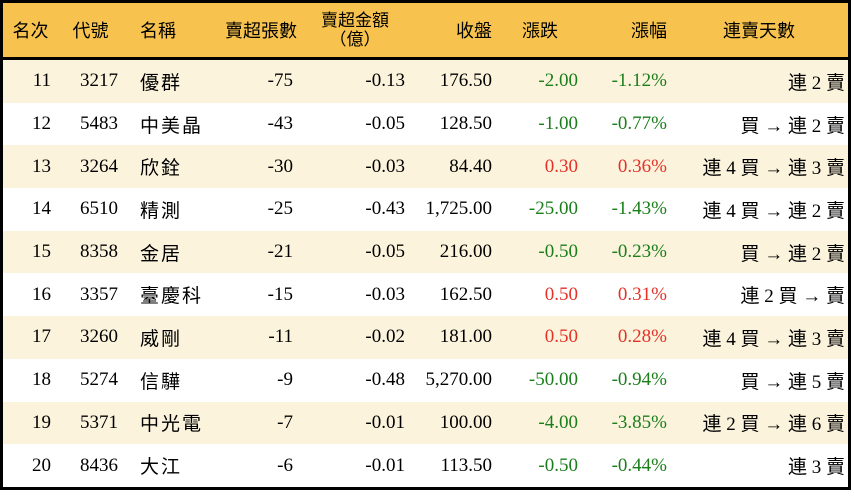  I want to click on change-pct-cell: -0.44%, so click(639, 465).